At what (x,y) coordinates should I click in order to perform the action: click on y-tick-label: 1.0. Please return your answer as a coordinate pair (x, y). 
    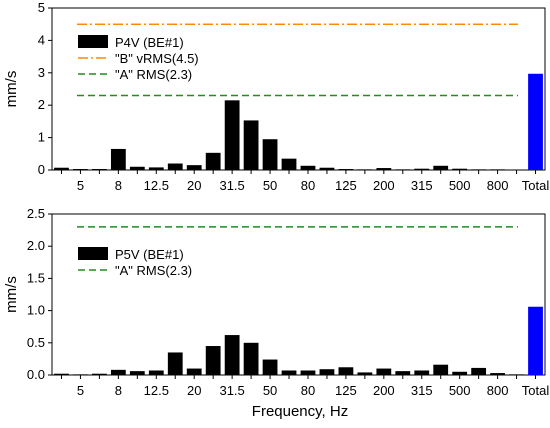
    Looking at the image, I should click on (36, 310).